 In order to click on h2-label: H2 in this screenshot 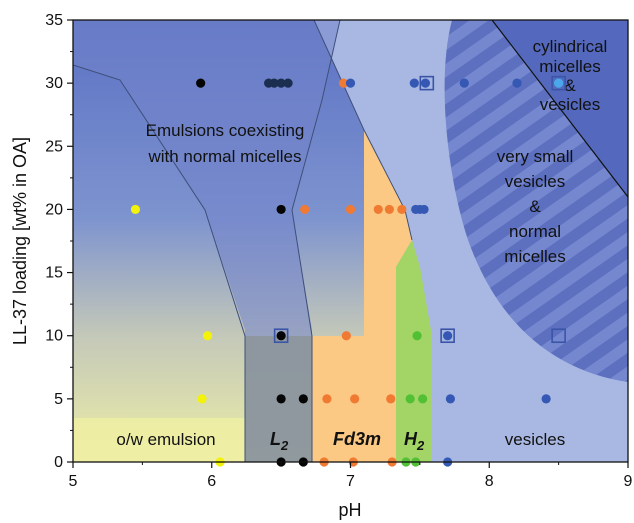, I will do `click(414, 441)`.